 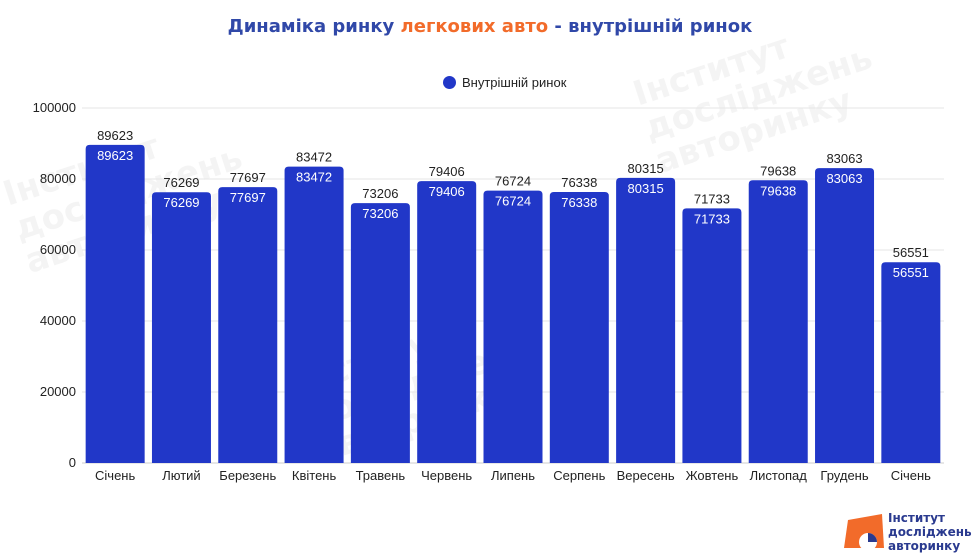 What do you see at coordinates (579, 202) in the screenshot?
I see `data-label-inside: 76338` at bounding box center [579, 202].